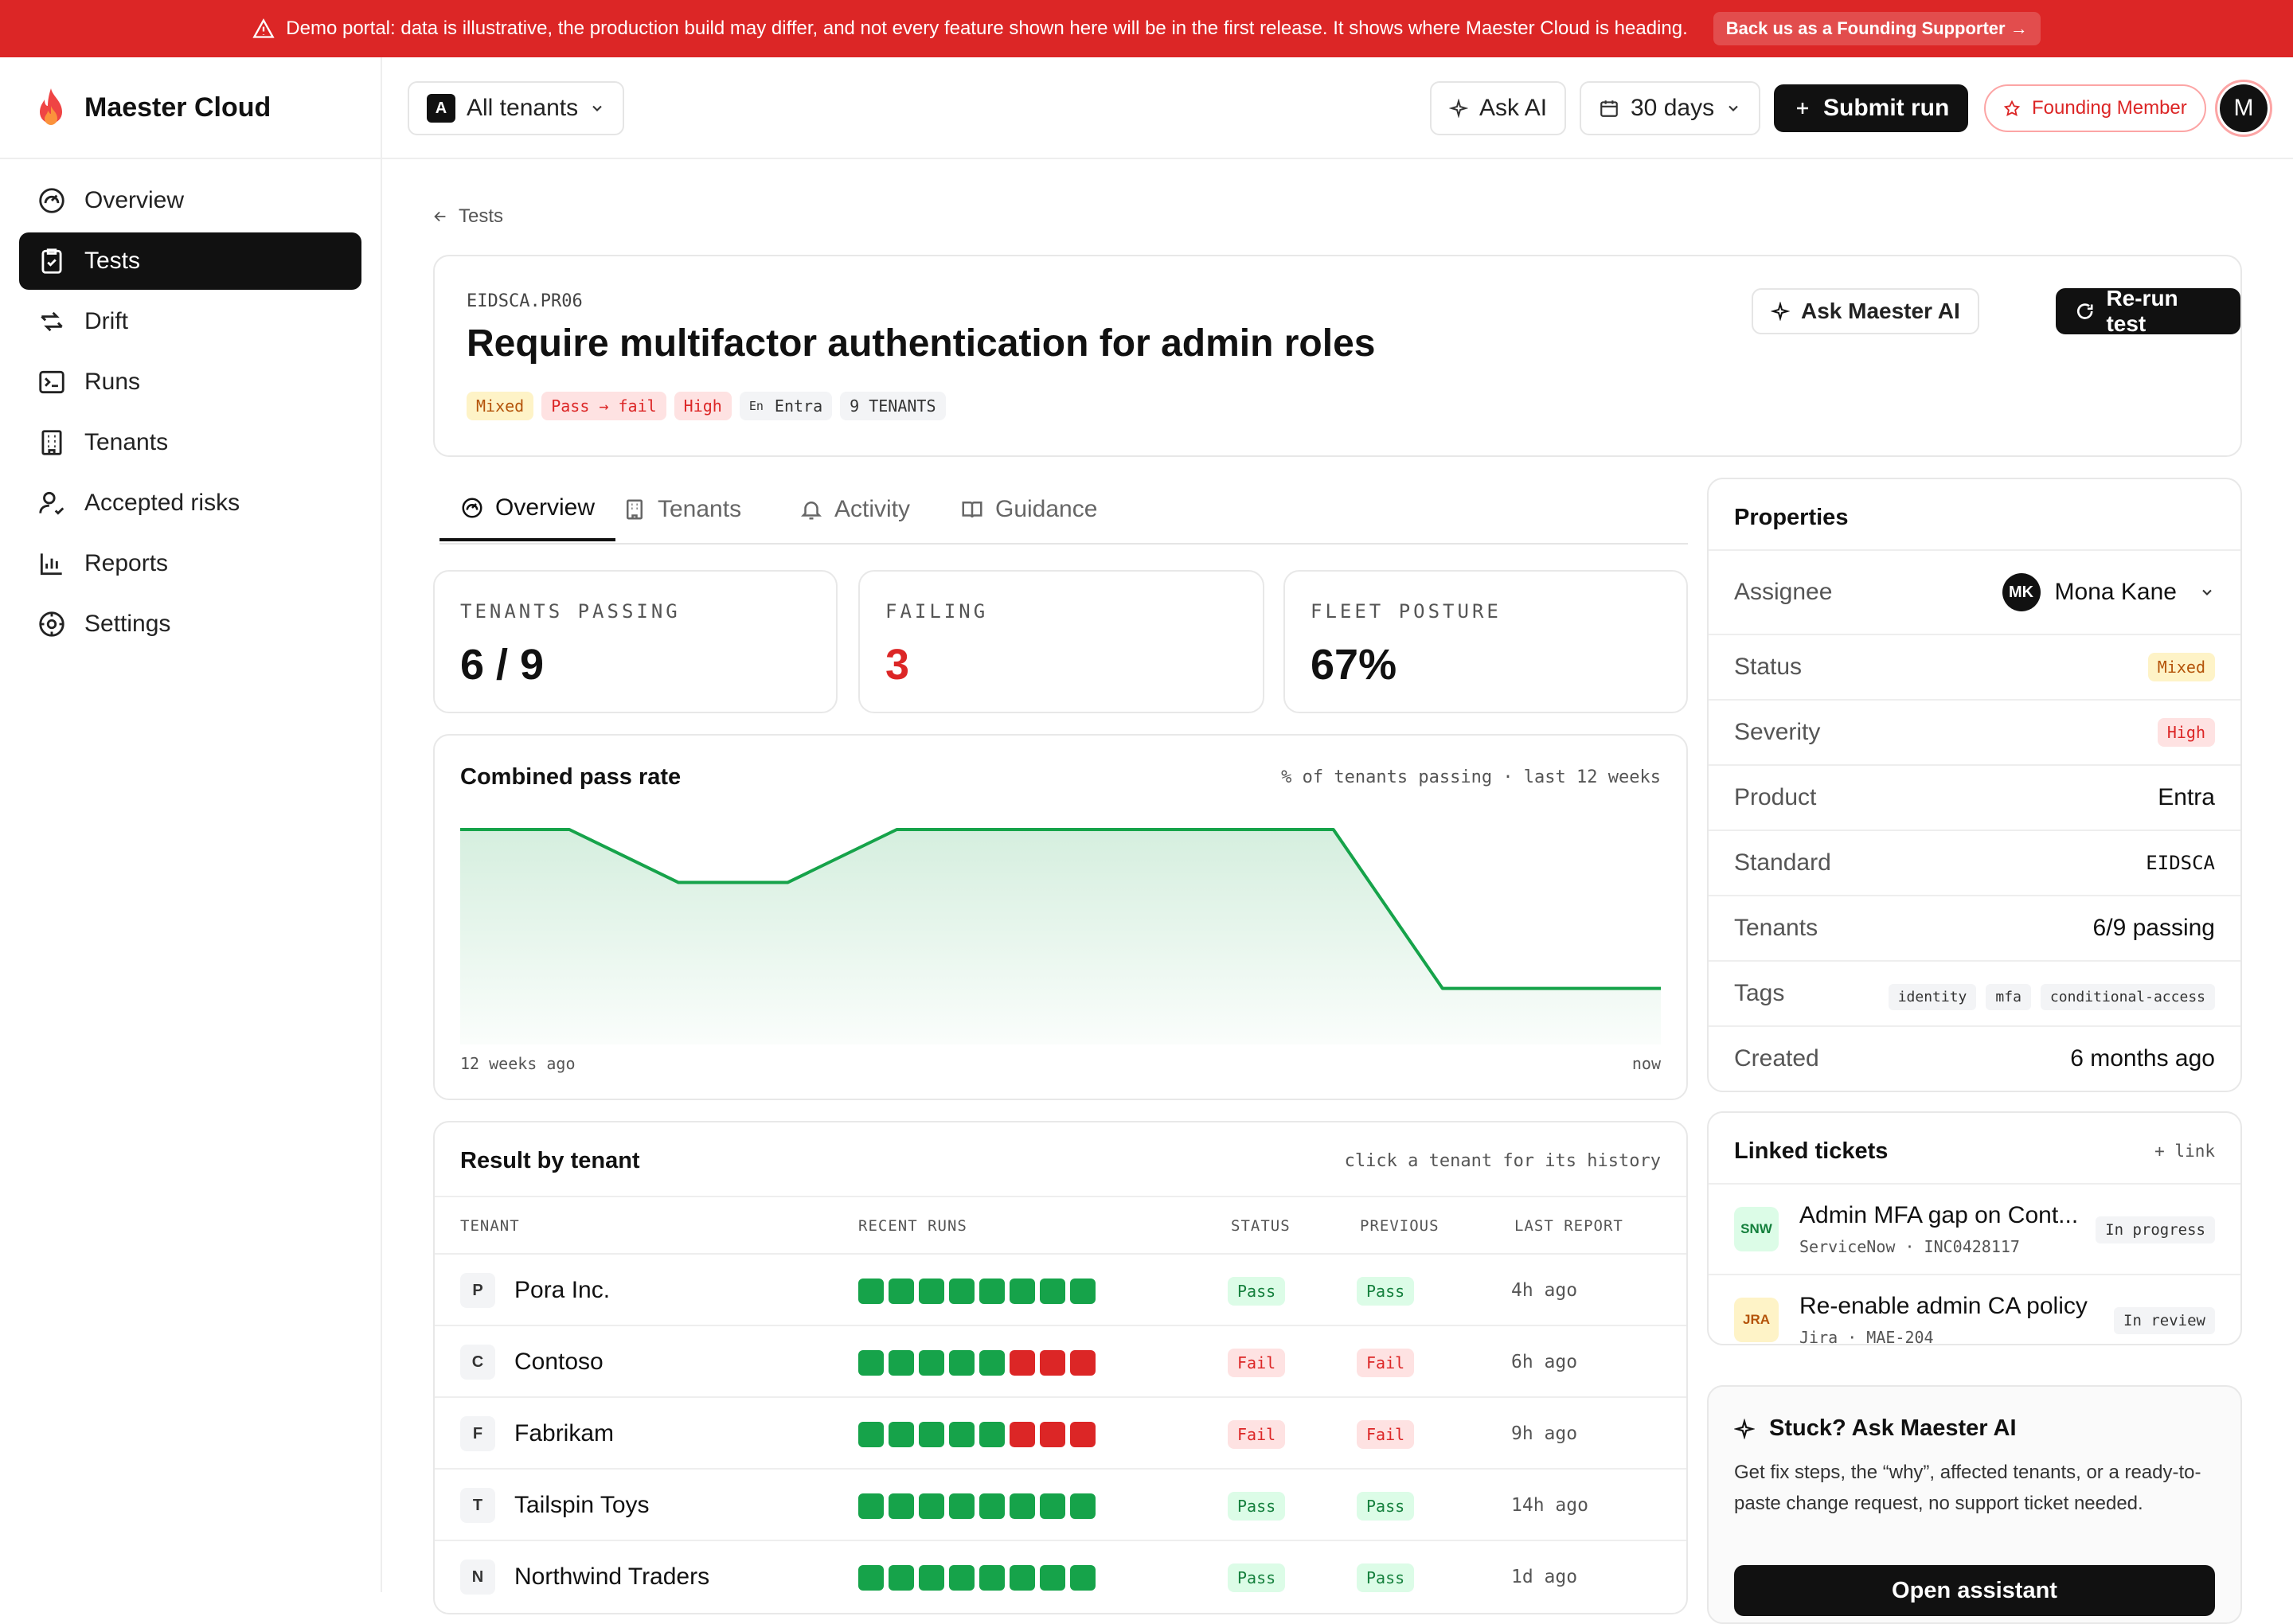 The image size is (2293, 1624). What do you see at coordinates (190, 442) in the screenshot?
I see `sidebar-item-tenants: Tenants` at bounding box center [190, 442].